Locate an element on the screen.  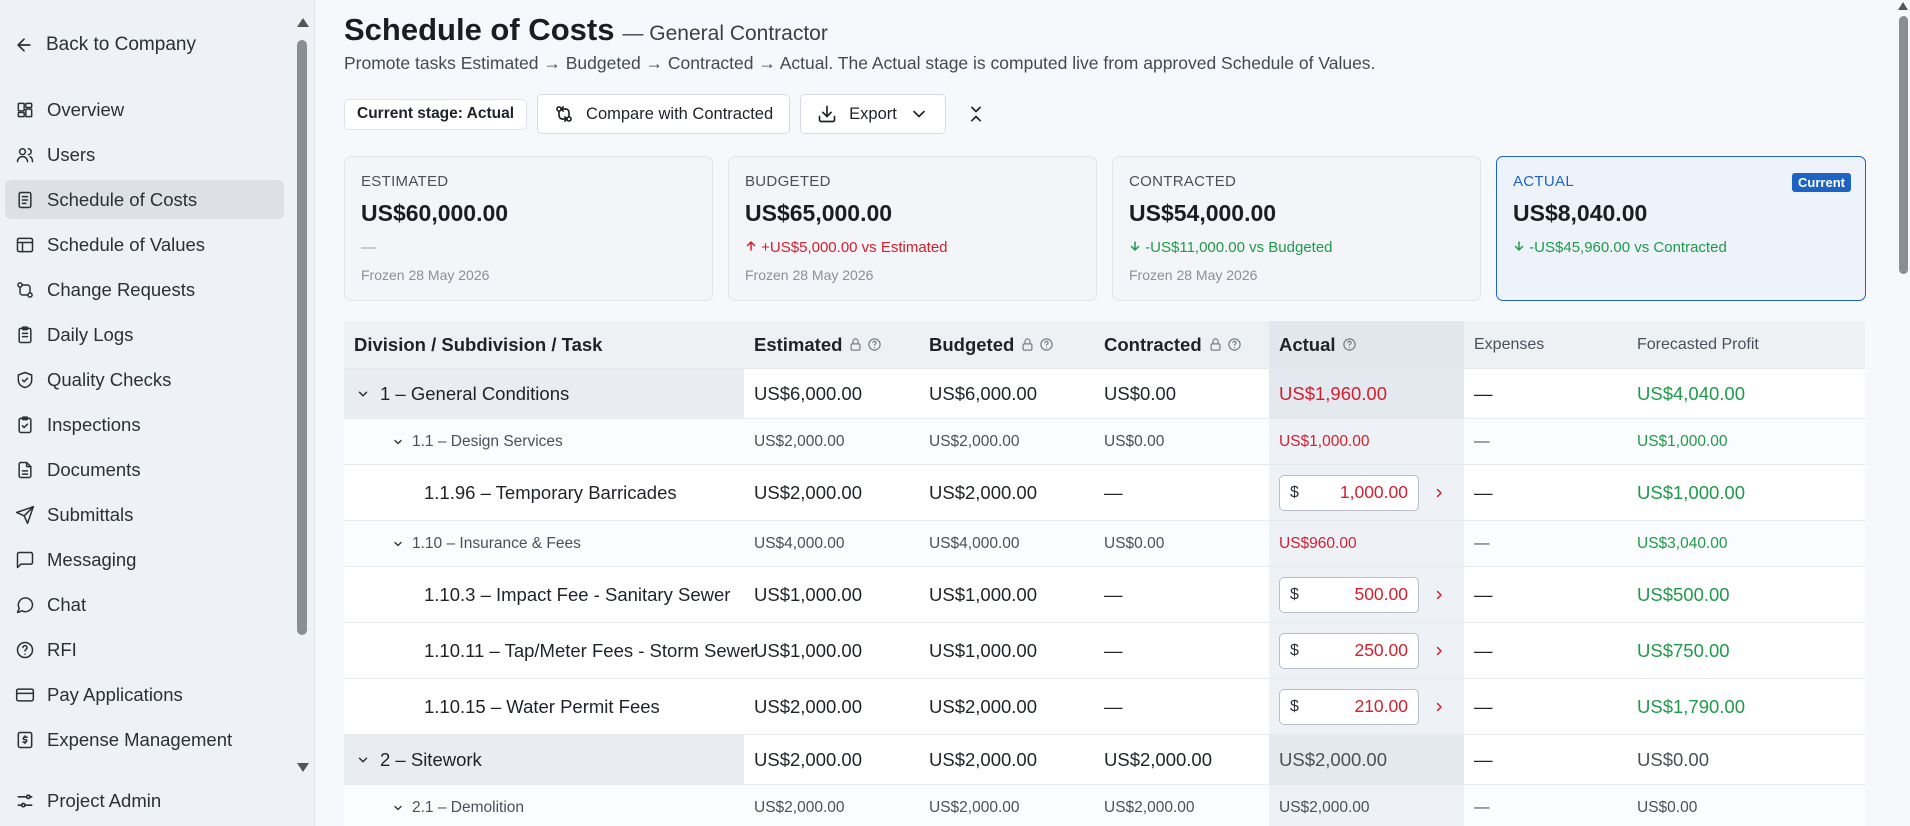
contracted-value: US$2,000.00 is located at coordinates (1158, 759).